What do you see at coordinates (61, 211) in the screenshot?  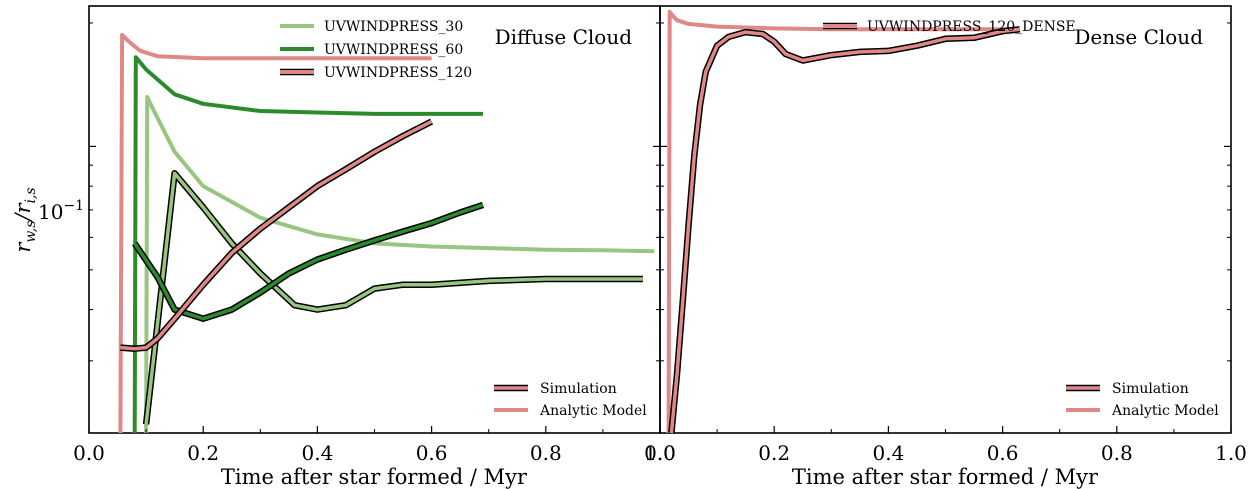 I see `y-tick-label: 10−1` at bounding box center [61, 211].